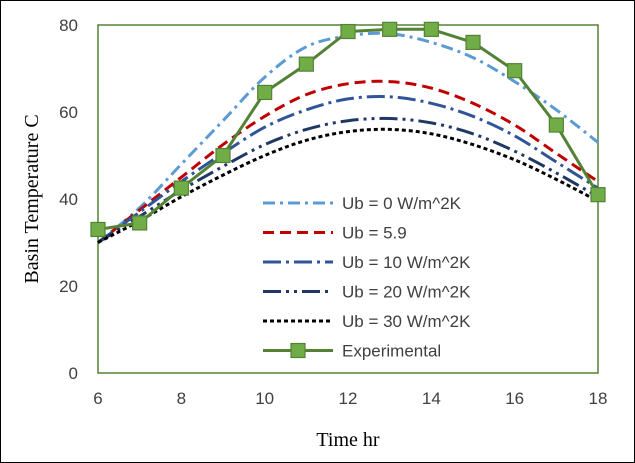 The width and height of the screenshot is (635, 463). What do you see at coordinates (402, 203) in the screenshot?
I see `legend-label-ub-0-w-m-2k: Ub = 0 W/m^2K` at bounding box center [402, 203].